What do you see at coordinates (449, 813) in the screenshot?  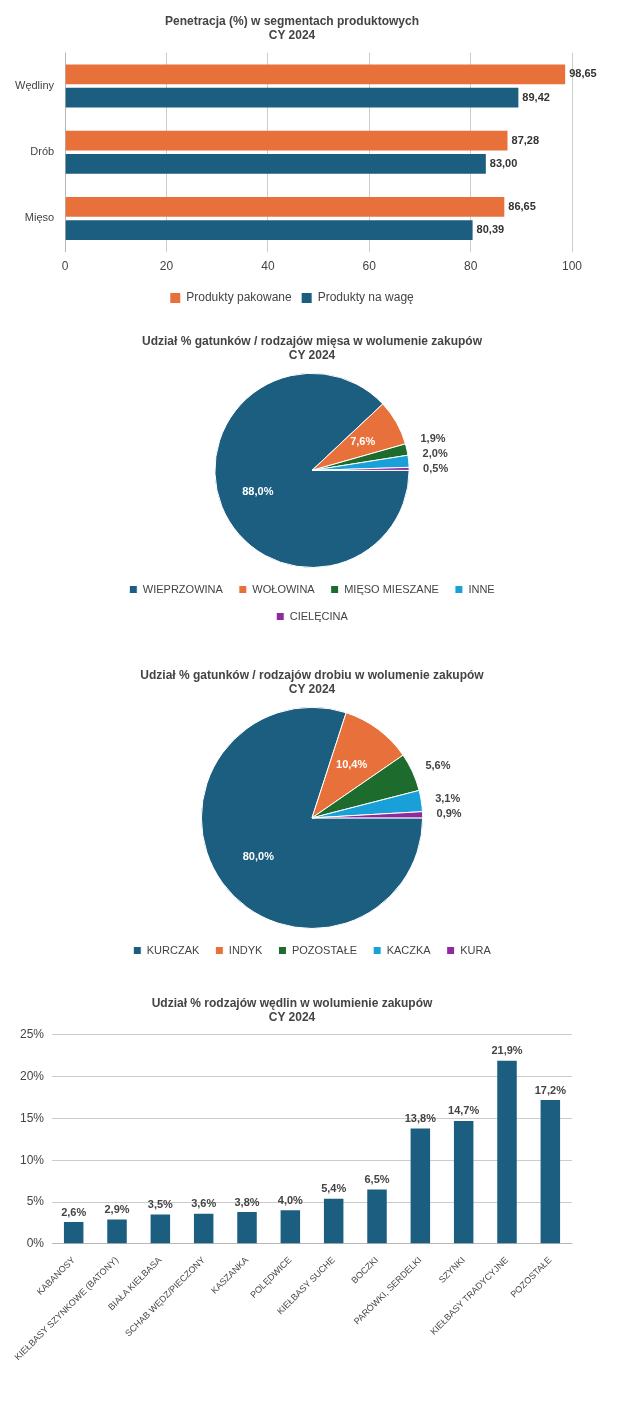 I see `data-label: 0,9%` at bounding box center [449, 813].